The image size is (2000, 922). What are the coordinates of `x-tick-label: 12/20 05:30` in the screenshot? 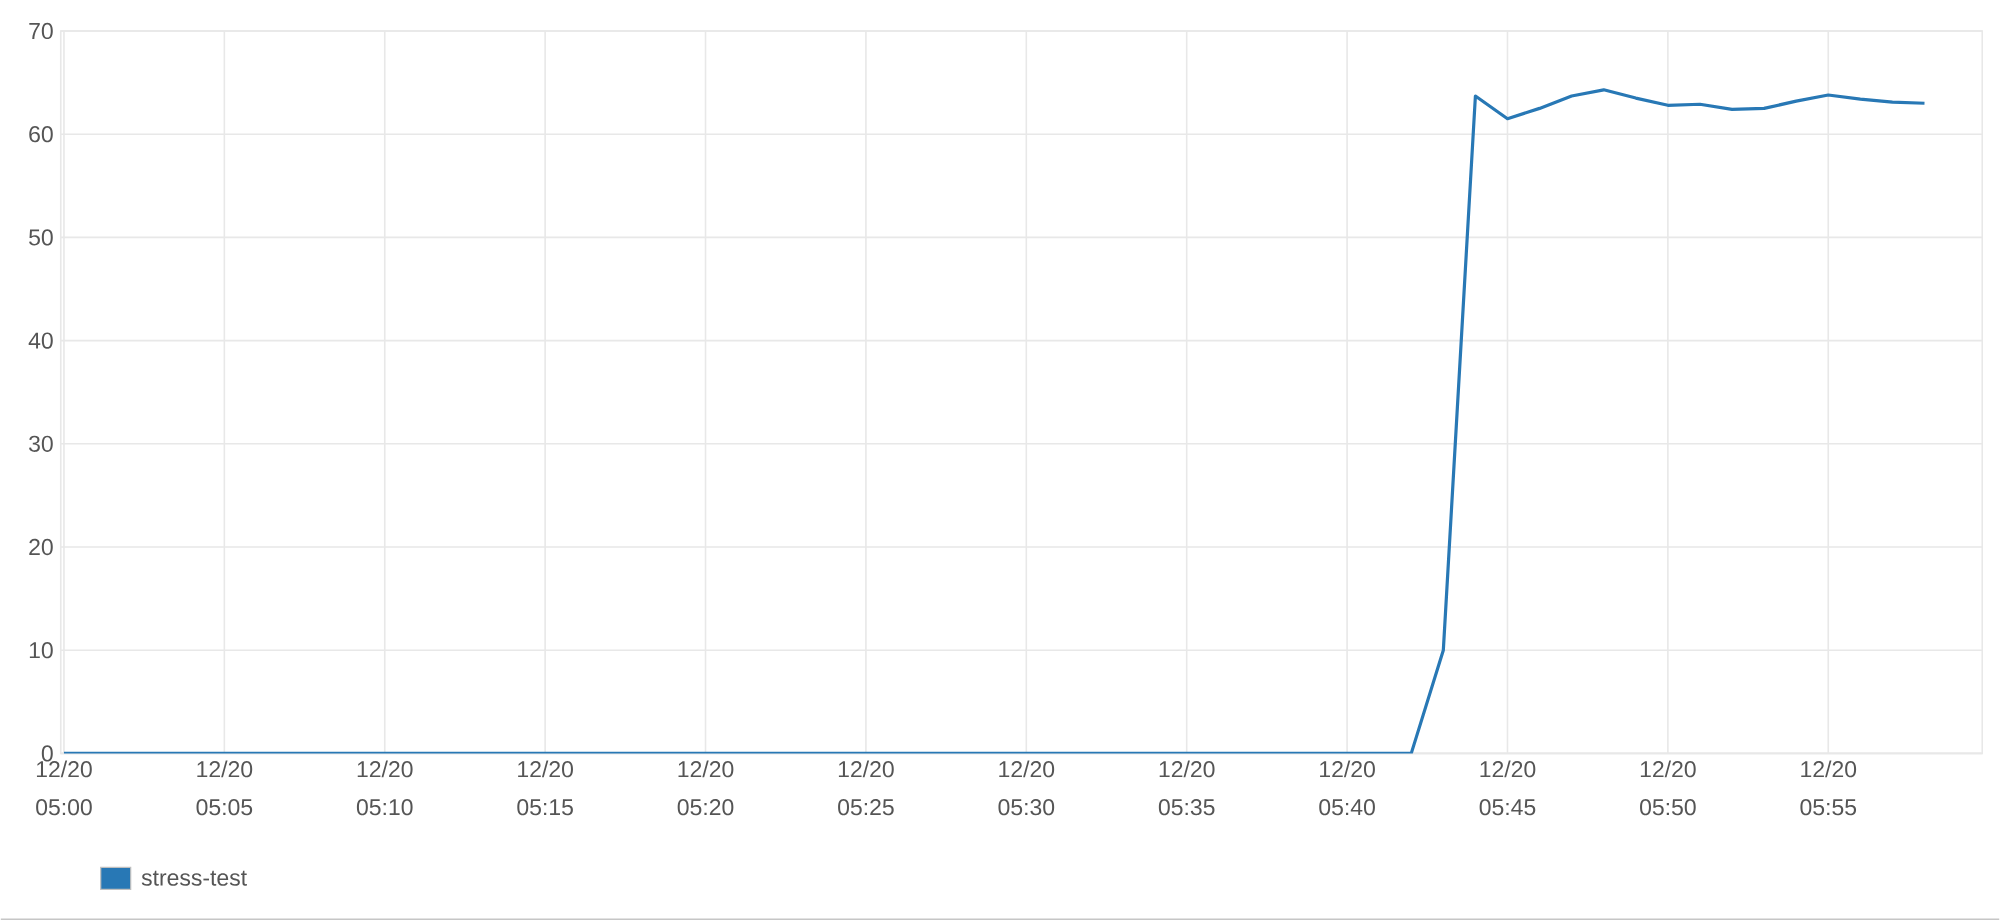 It's located at (1026, 788).